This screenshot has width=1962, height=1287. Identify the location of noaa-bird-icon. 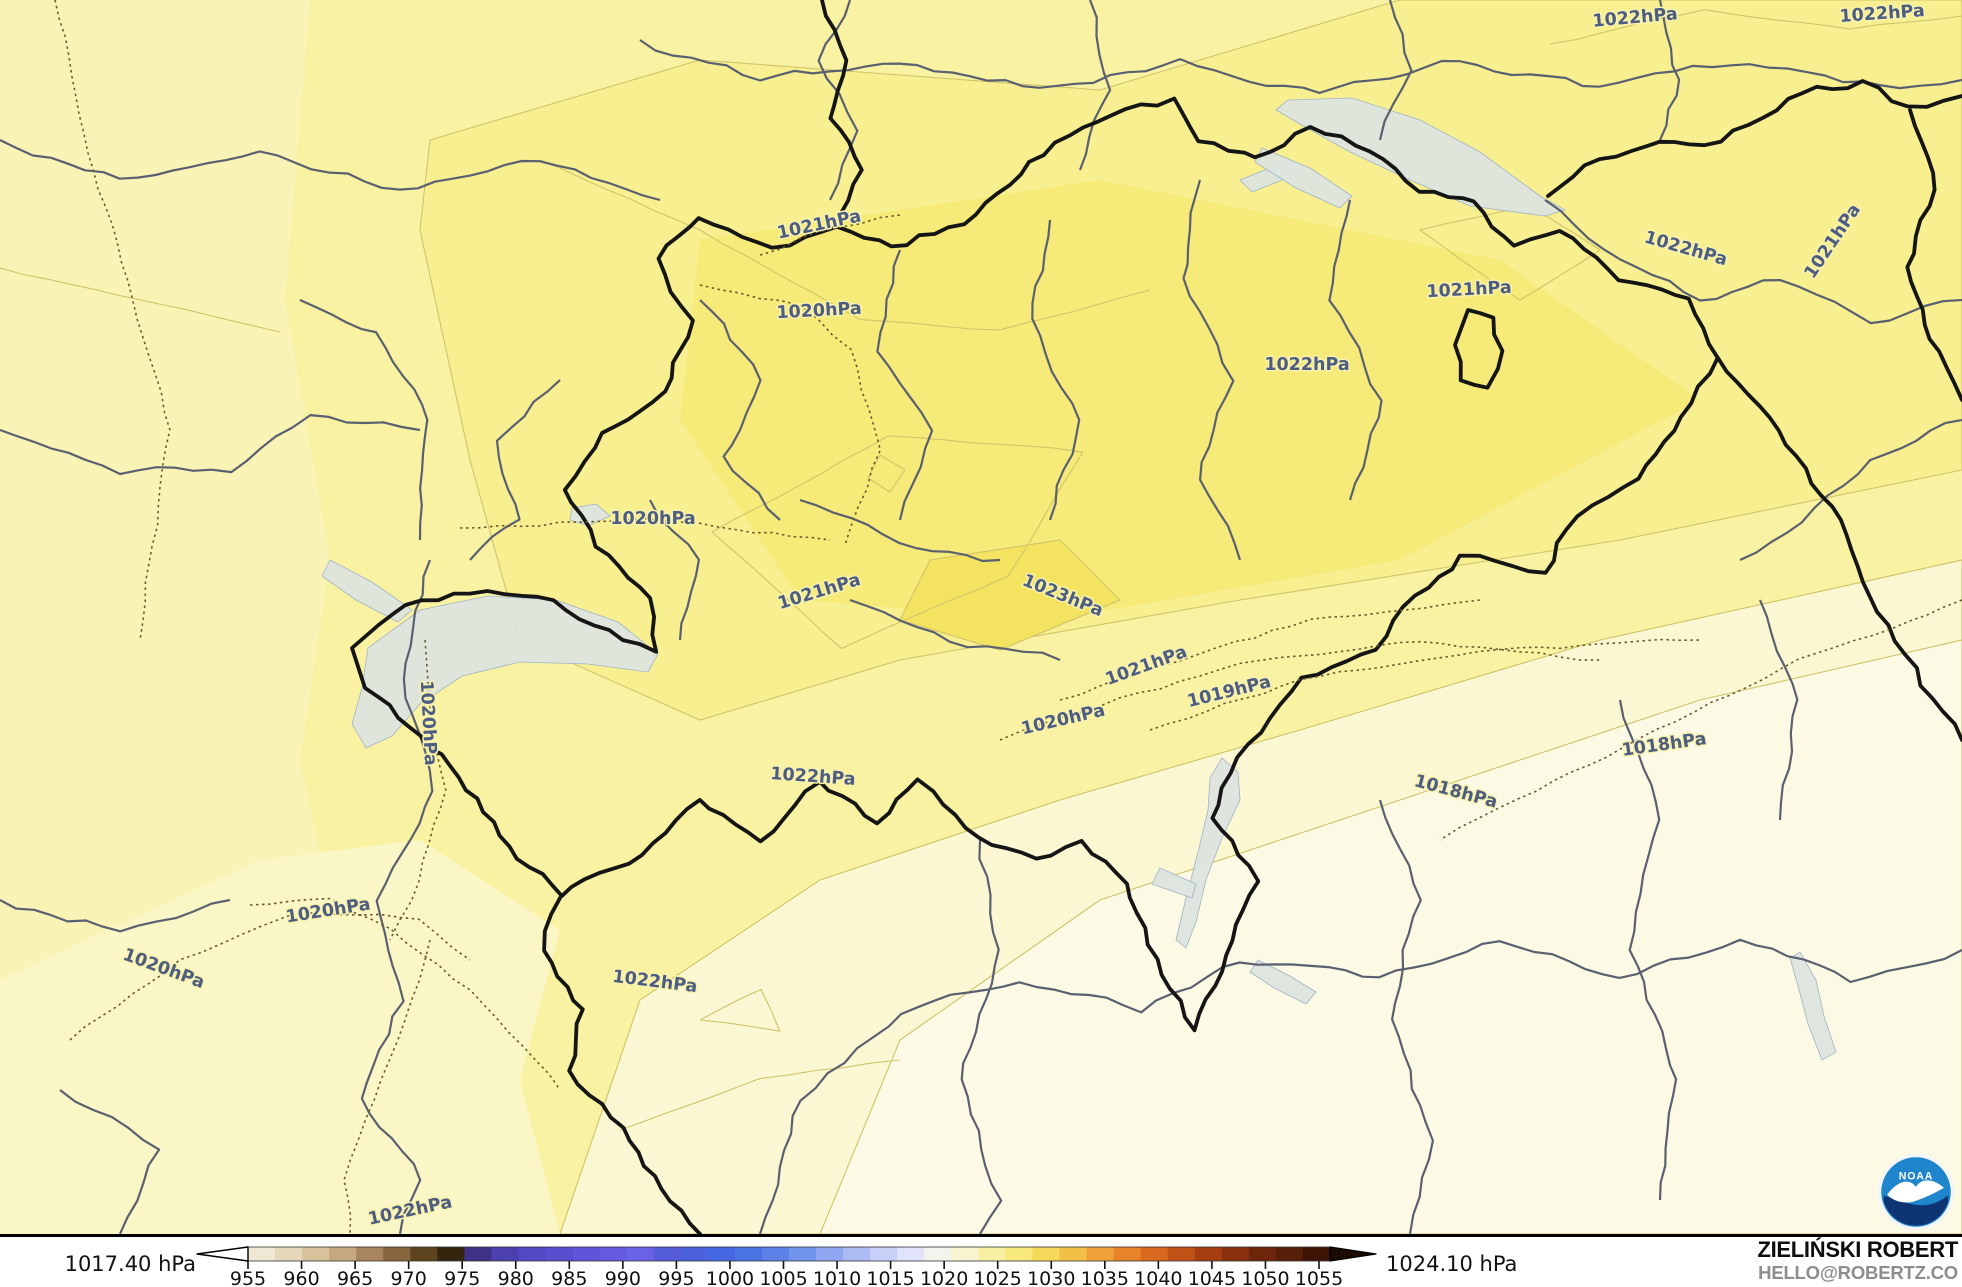
(1915, 1191).